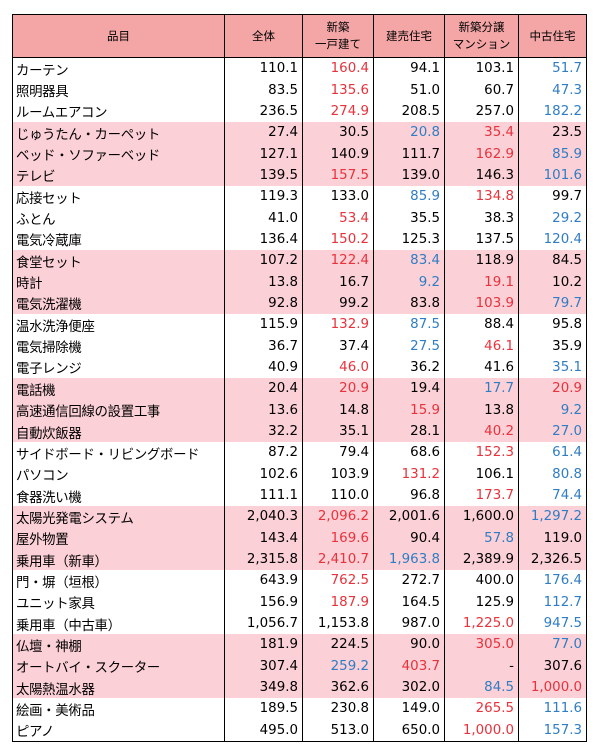  What do you see at coordinates (263, 538) in the screenshot?
I see `value-cell: 143.4` at bounding box center [263, 538].